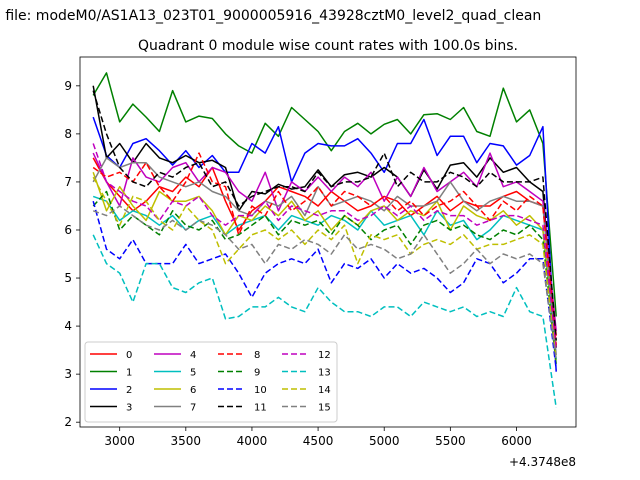 The height and width of the screenshot is (480, 640). I want to click on legend-label: 5, so click(193, 373).